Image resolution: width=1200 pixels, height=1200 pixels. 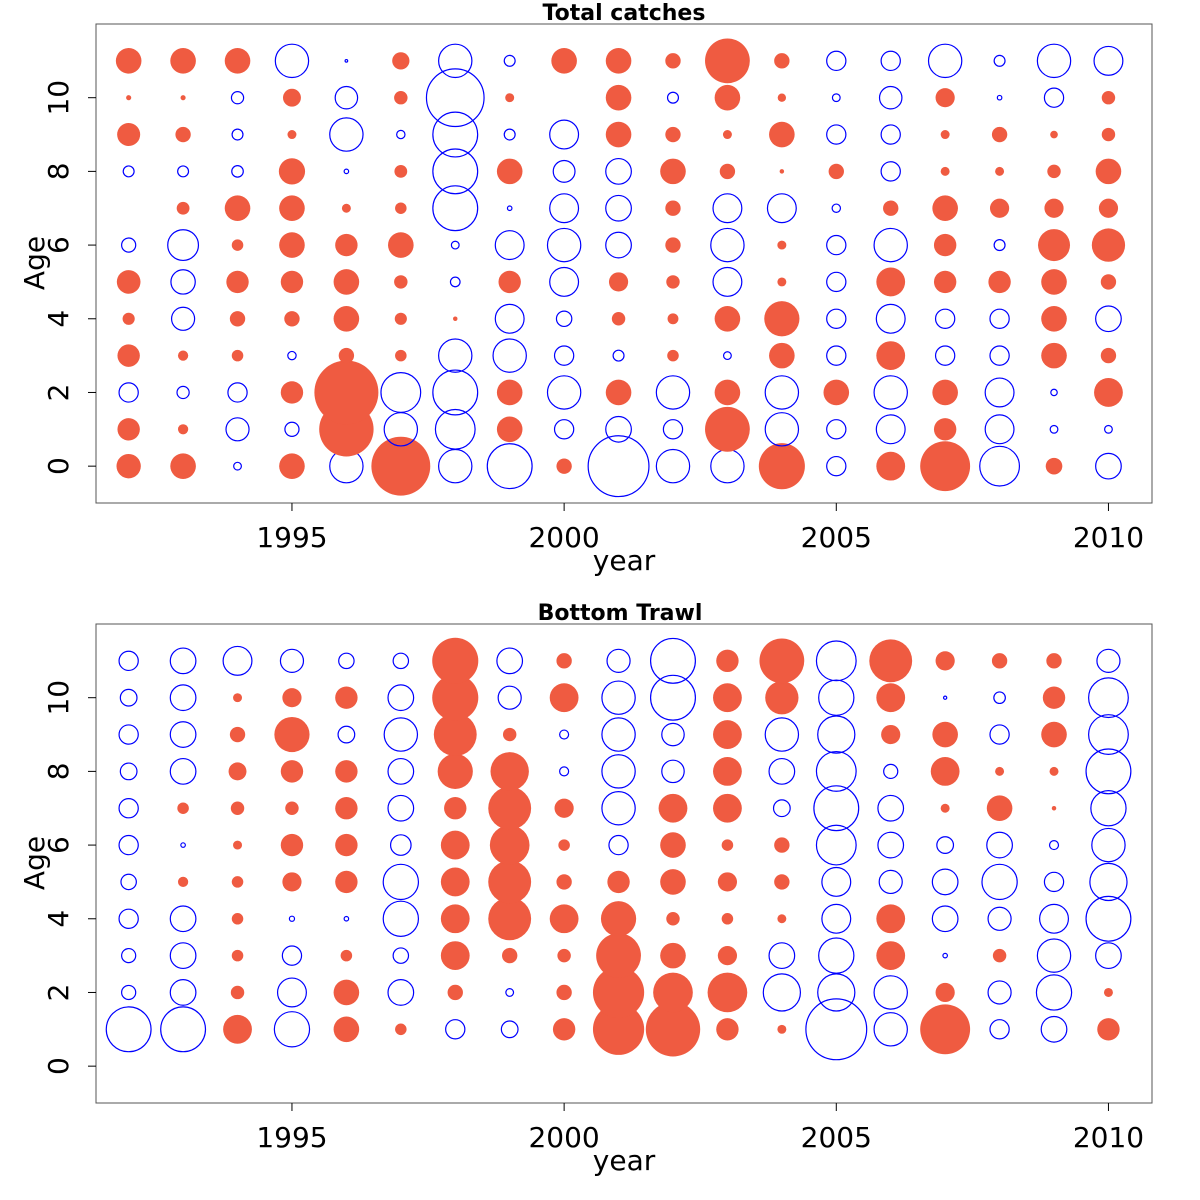 What do you see at coordinates (624, 13) in the screenshot?
I see `chart-title: Total catches` at bounding box center [624, 13].